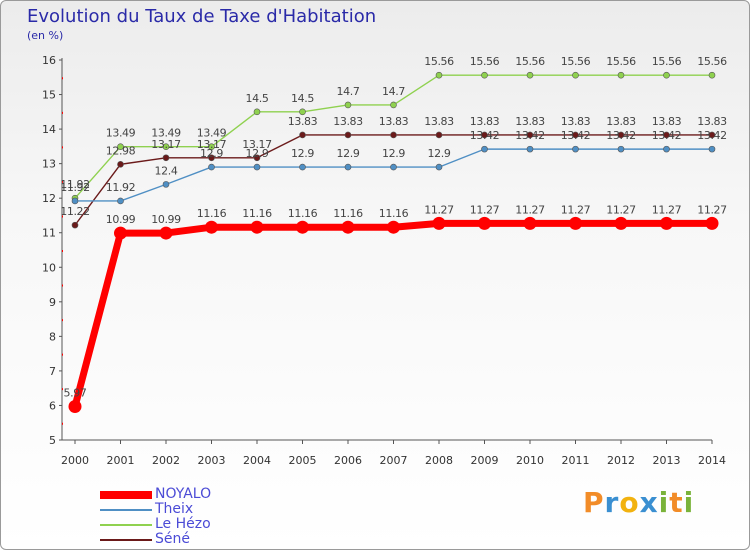 Image resolution: width=750 pixels, height=550 pixels. What do you see at coordinates (621, 460) in the screenshot?
I see `x-tick-label: 2012` at bounding box center [621, 460].